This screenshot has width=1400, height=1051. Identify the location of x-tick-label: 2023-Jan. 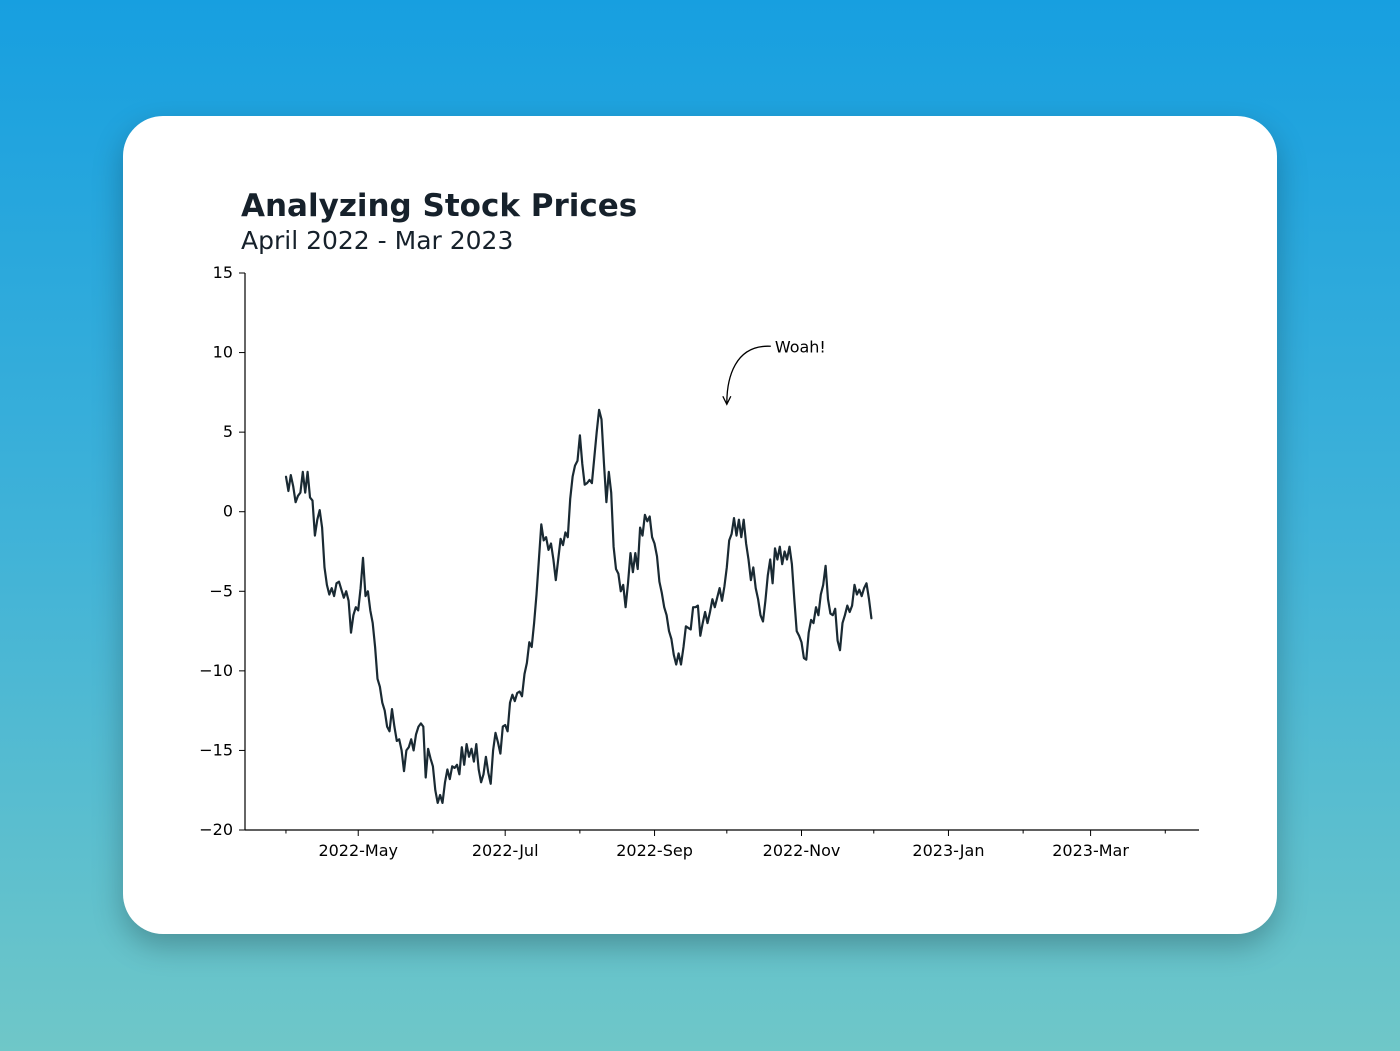
(948, 850).